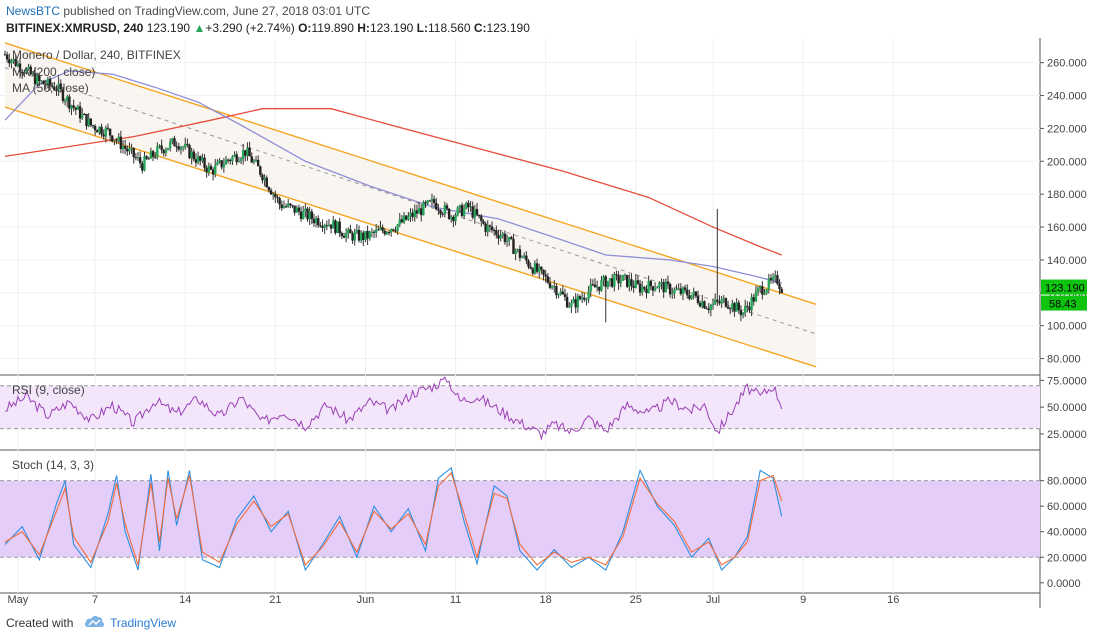 The height and width of the screenshot is (639, 1100). Describe the element at coordinates (33, 11) in the screenshot. I see `publisher-name: NewsBTC` at that location.